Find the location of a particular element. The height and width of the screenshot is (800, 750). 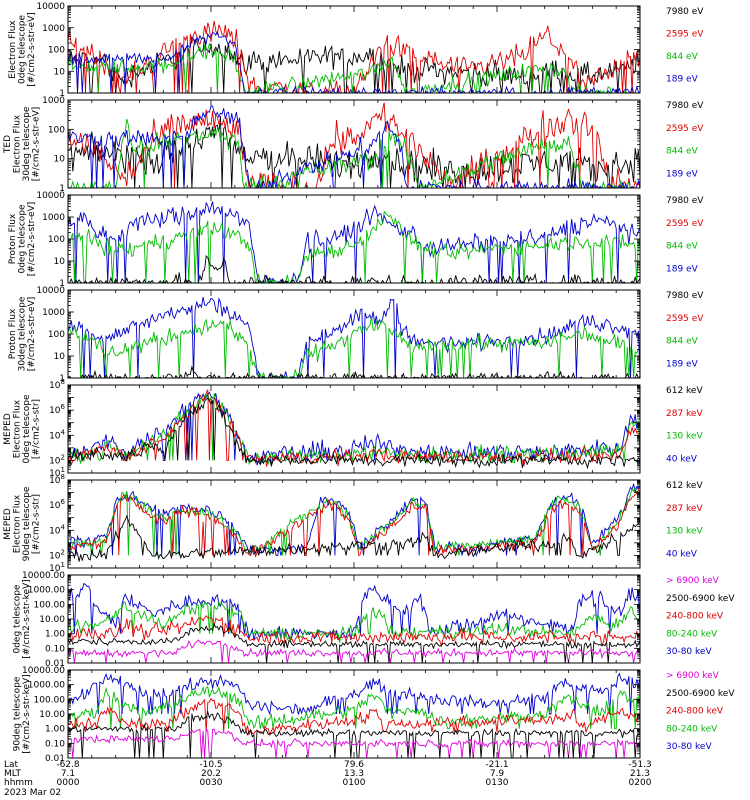

y-tick-label: 10000.00 is located at coordinates (43, 576).